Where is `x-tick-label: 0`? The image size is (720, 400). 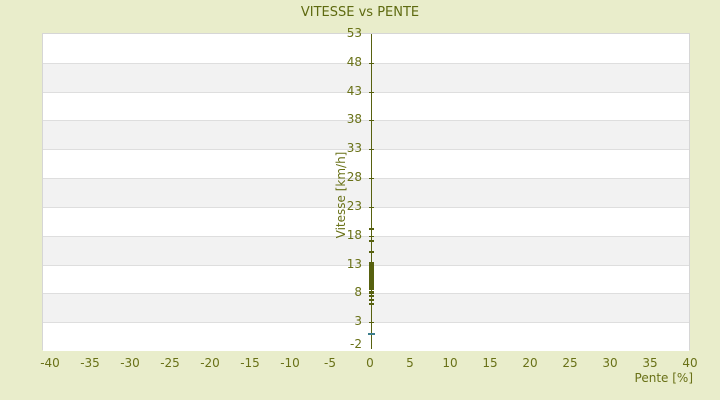 x-tick-label: 0 is located at coordinates (370, 363).